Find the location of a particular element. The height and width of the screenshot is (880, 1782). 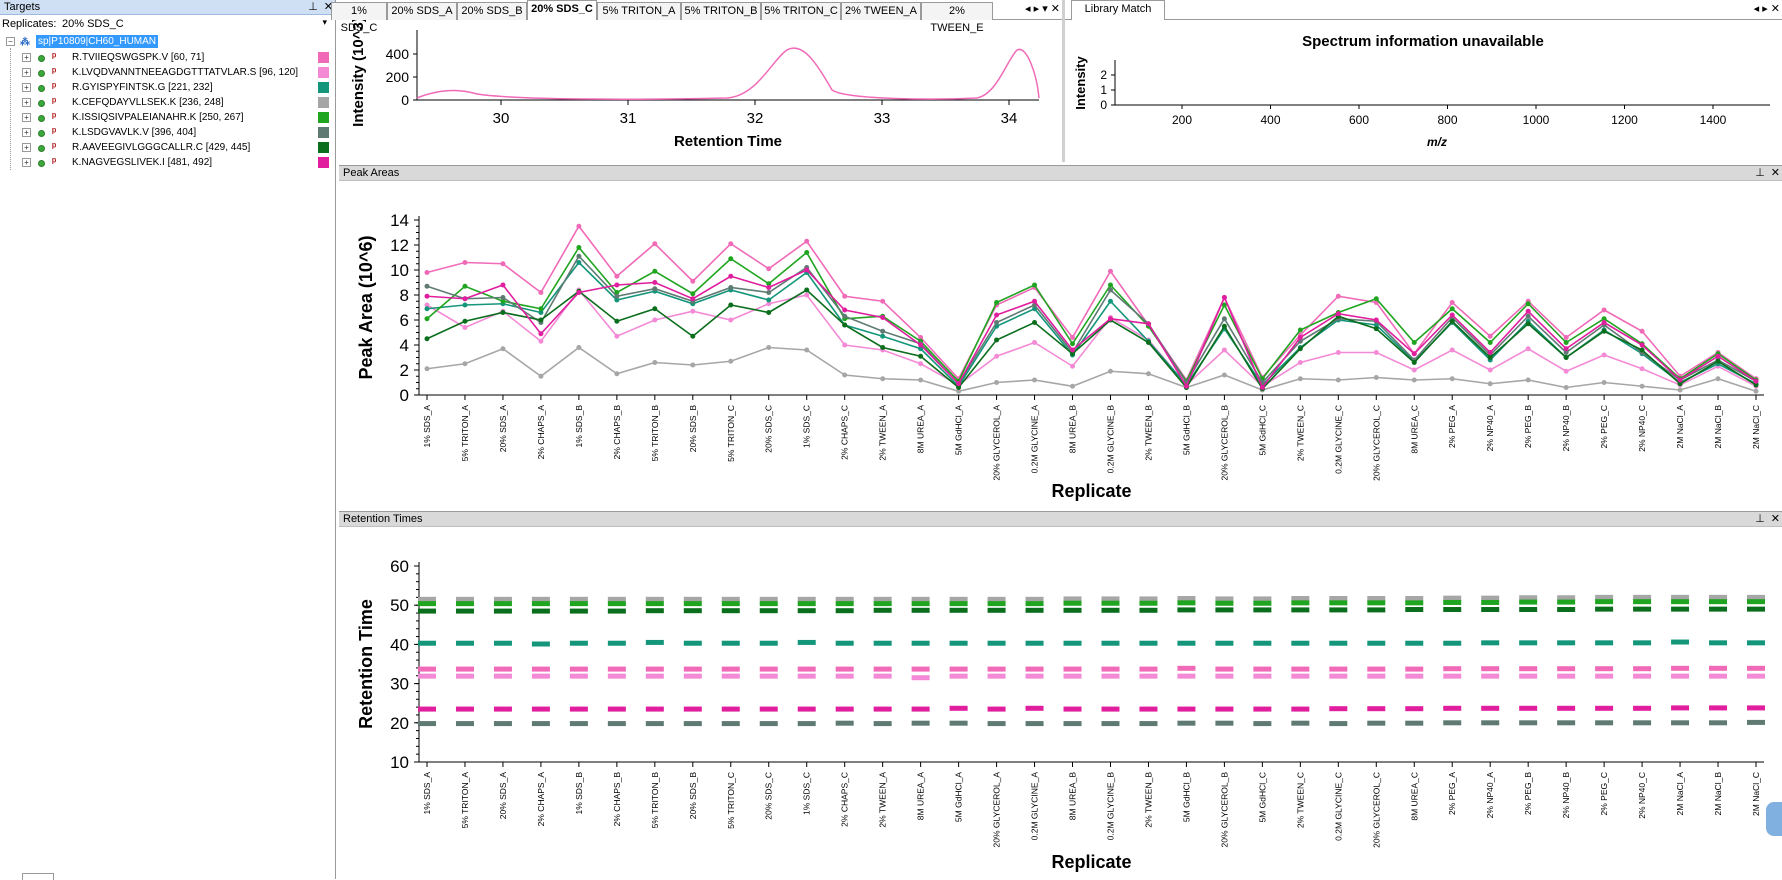

scroll-handle is located at coordinates (1774, 819).